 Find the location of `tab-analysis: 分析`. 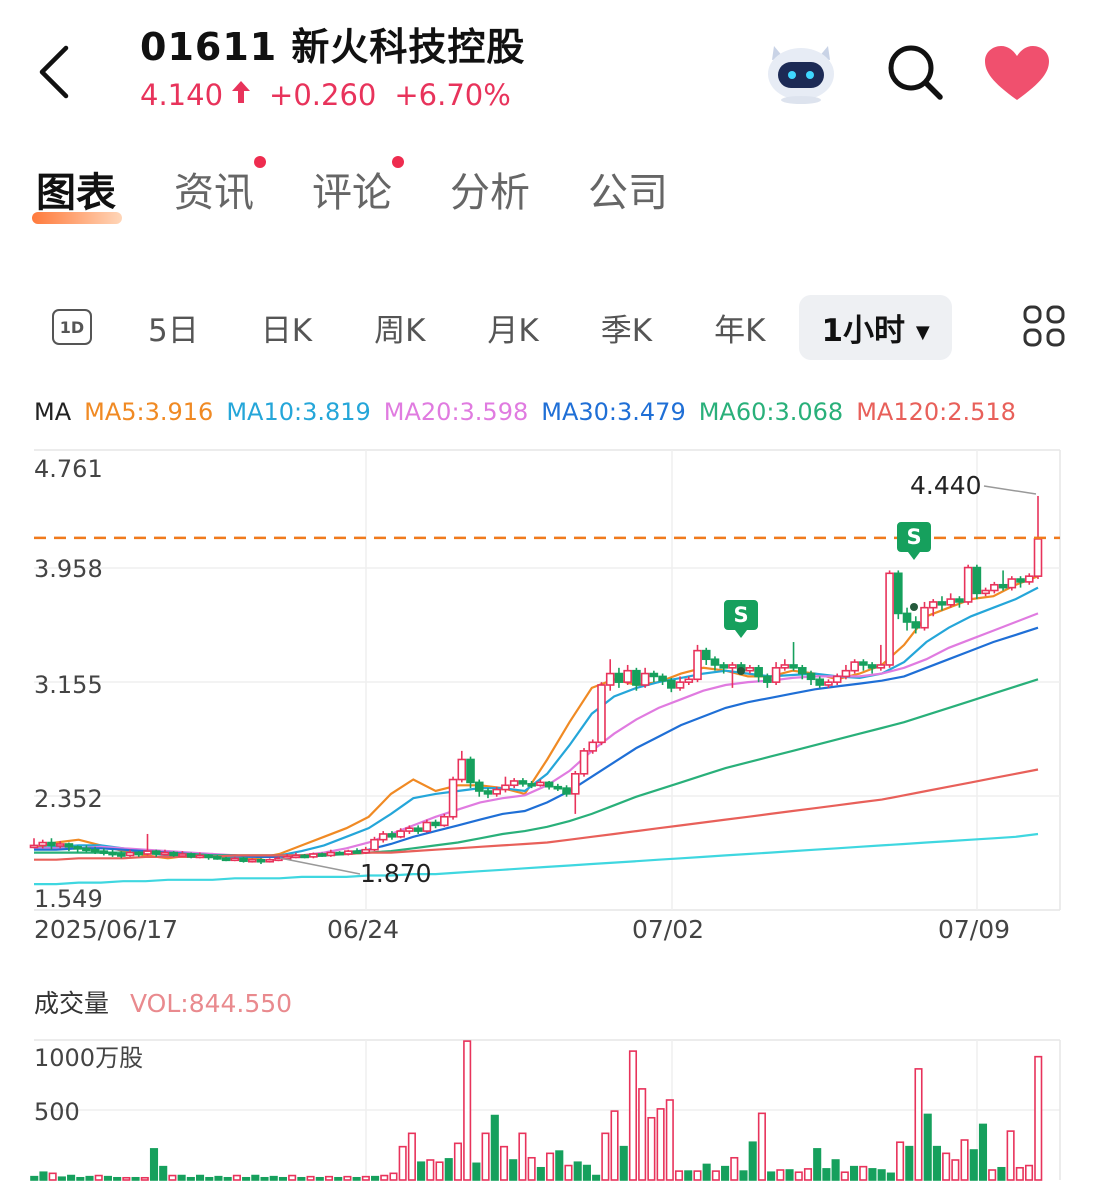

tab-analysis: 分析 is located at coordinates (490, 193).